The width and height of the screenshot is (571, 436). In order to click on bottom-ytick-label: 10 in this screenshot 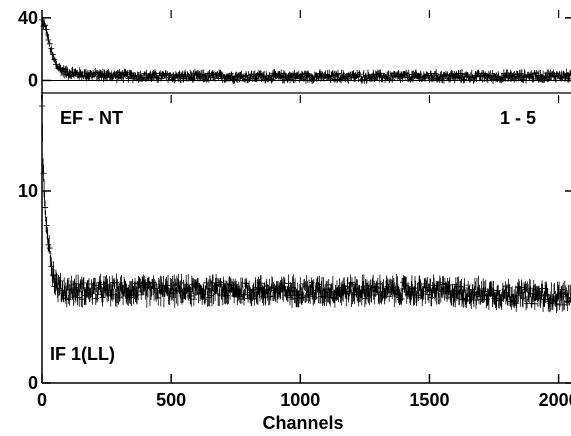, I will do `click(28, 191)`.